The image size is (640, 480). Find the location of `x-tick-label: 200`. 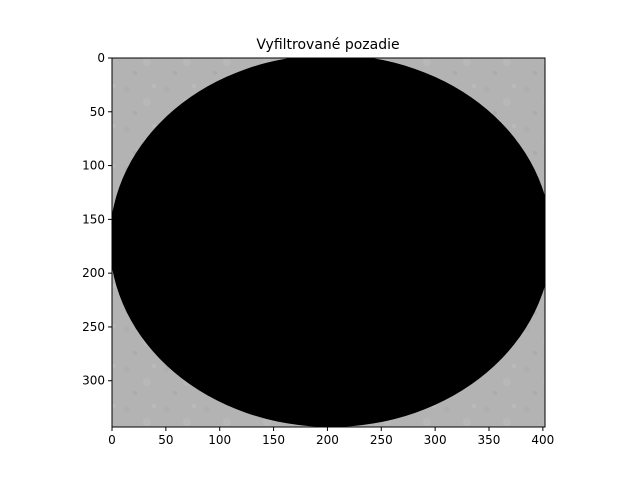

x-tick-label: 200 is located at coordinates (327, 440).